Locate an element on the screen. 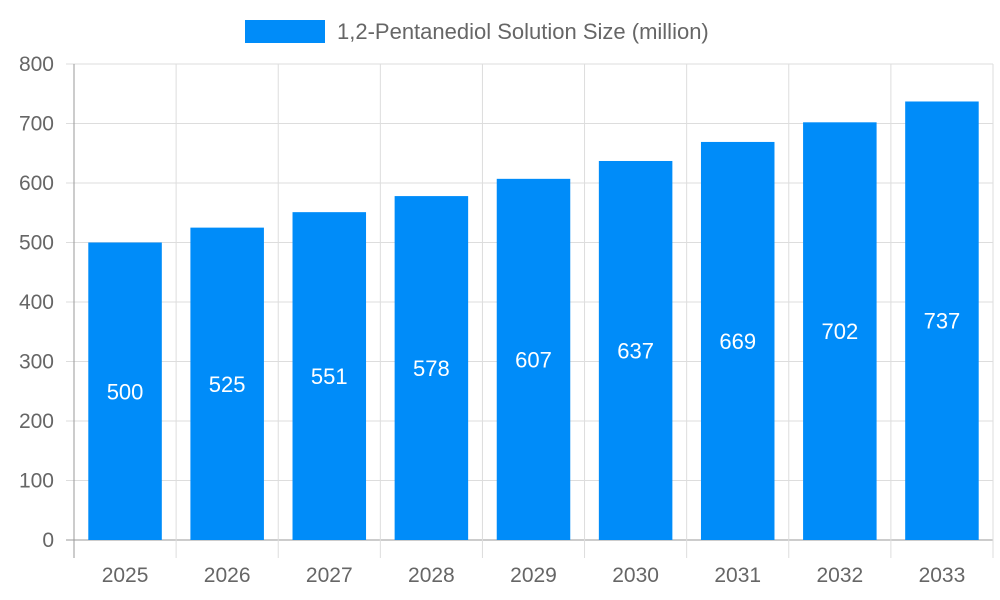  x-tick-label: 2029 is located at coordinates (533, 575).